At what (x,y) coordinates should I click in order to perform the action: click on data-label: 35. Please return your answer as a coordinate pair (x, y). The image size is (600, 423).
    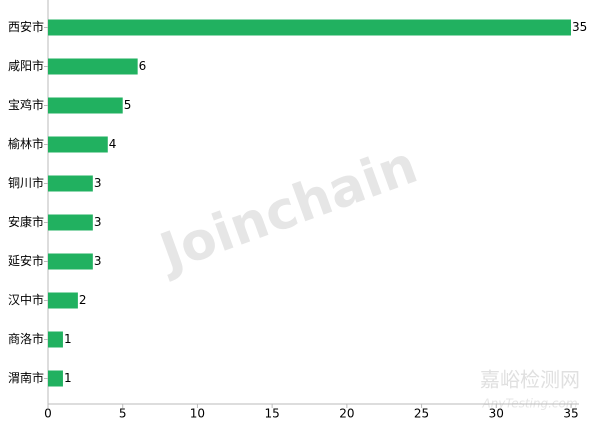
    Looking at the image, I should click on (579, 27).